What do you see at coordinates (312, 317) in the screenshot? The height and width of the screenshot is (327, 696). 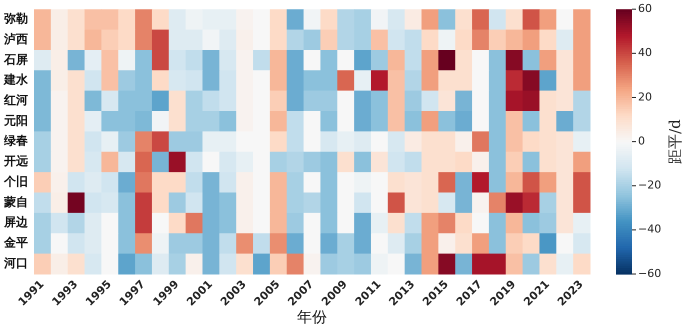 I see `x-axis-title: 年份` at bounding box center [312, 317].